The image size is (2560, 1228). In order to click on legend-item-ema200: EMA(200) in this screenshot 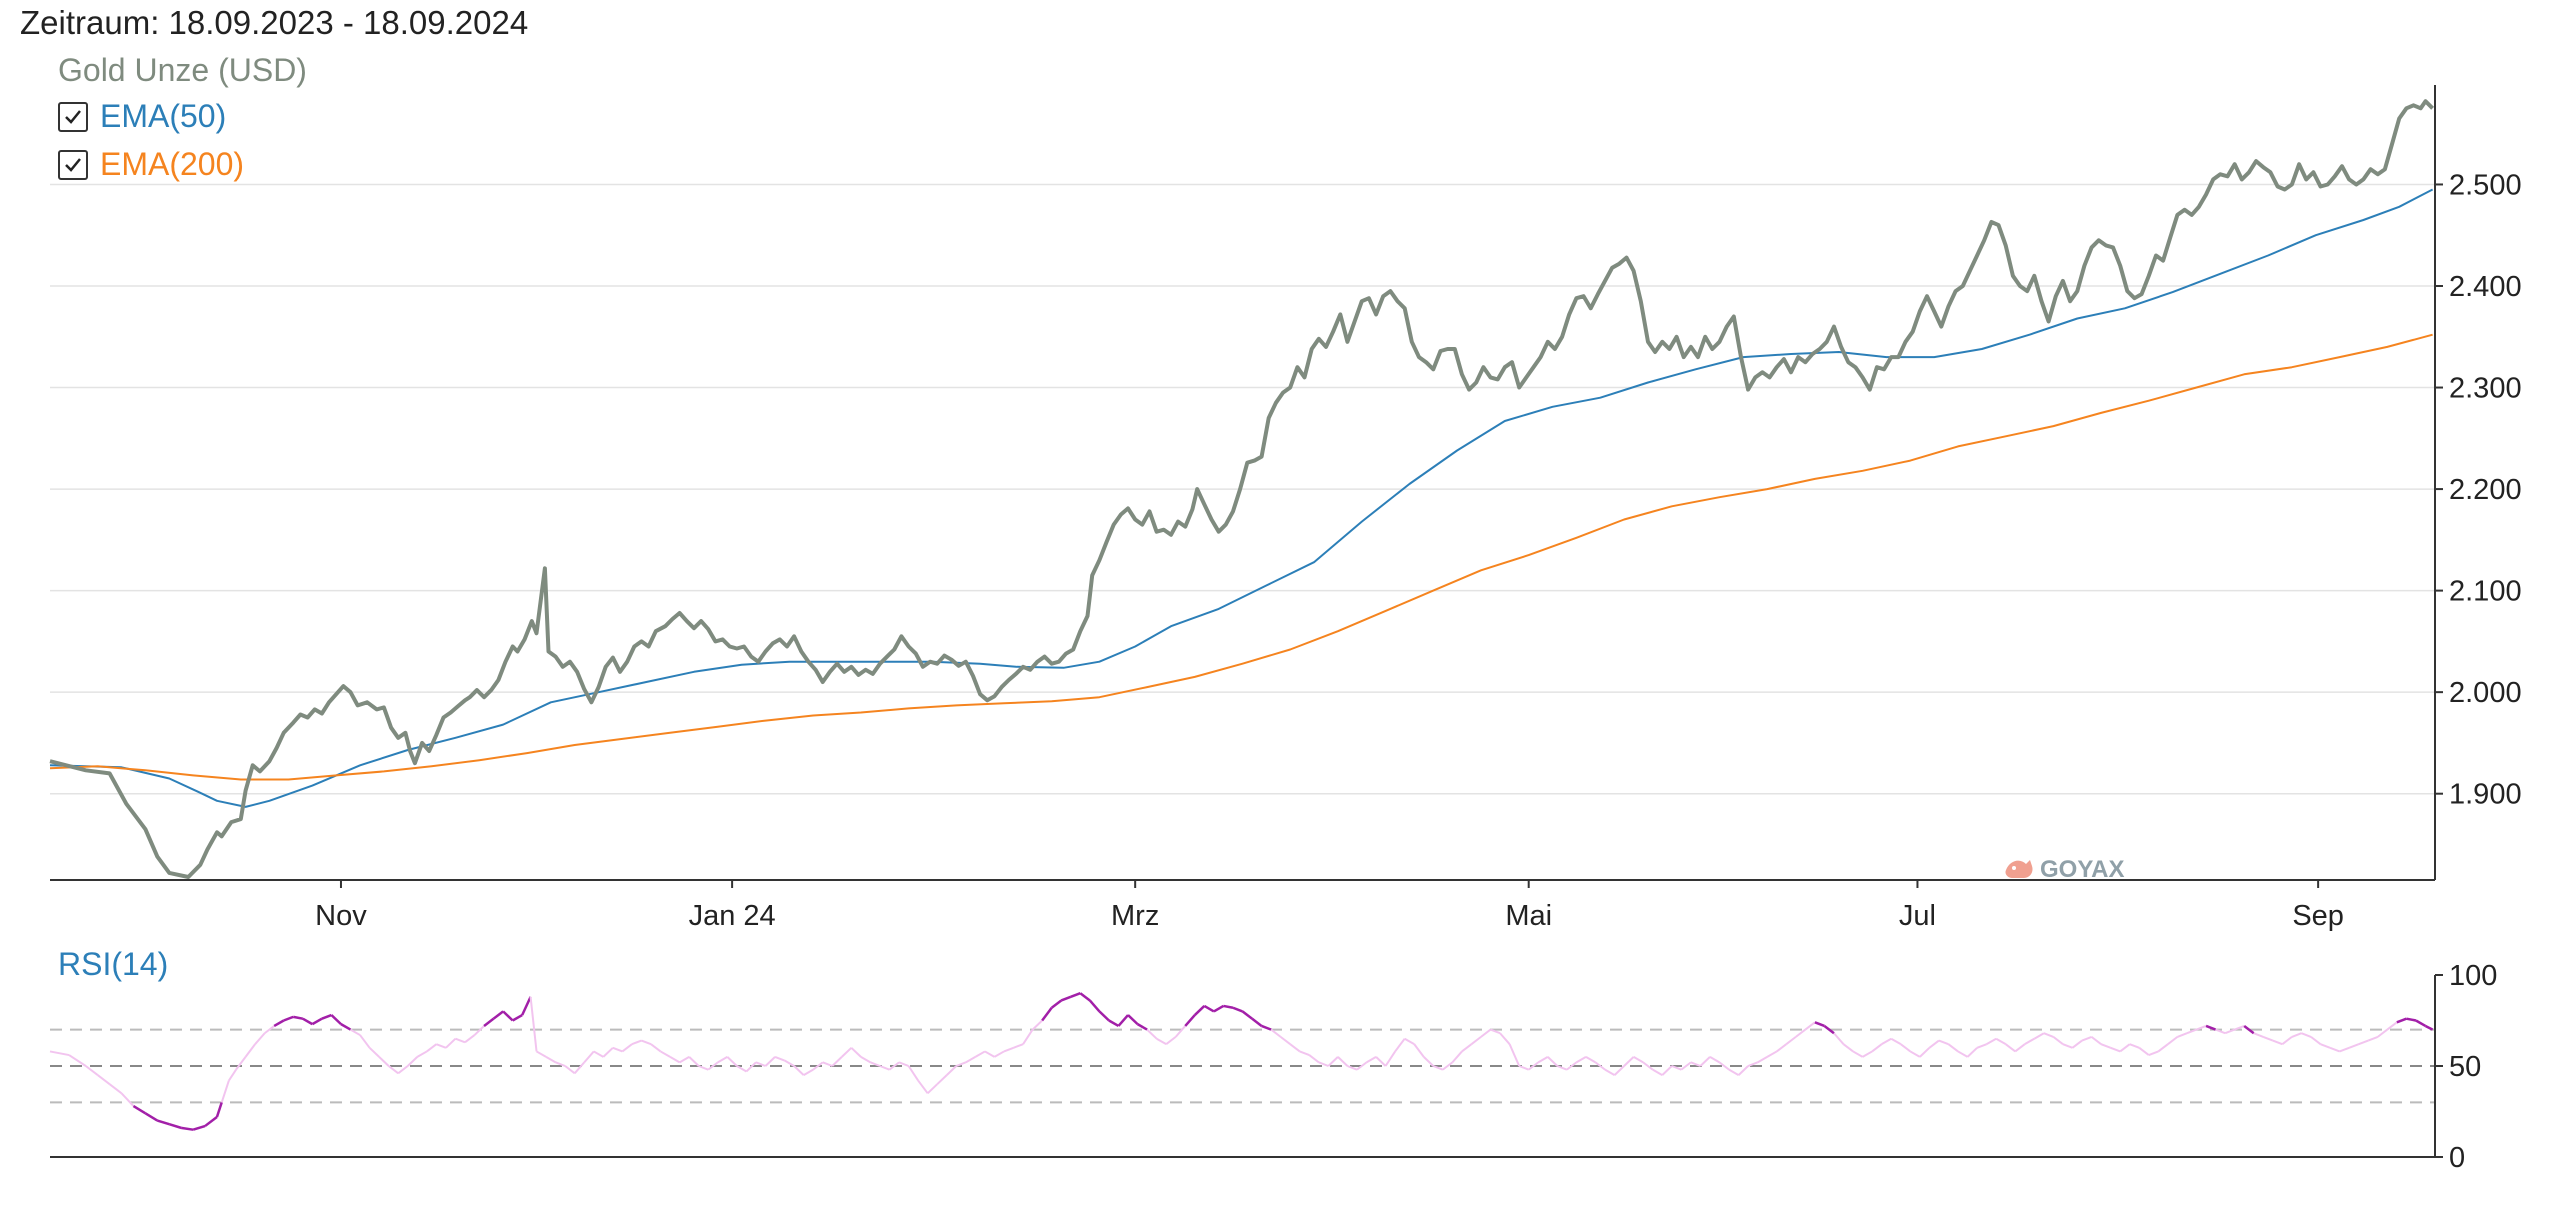, I will do `click(151, 164)`.